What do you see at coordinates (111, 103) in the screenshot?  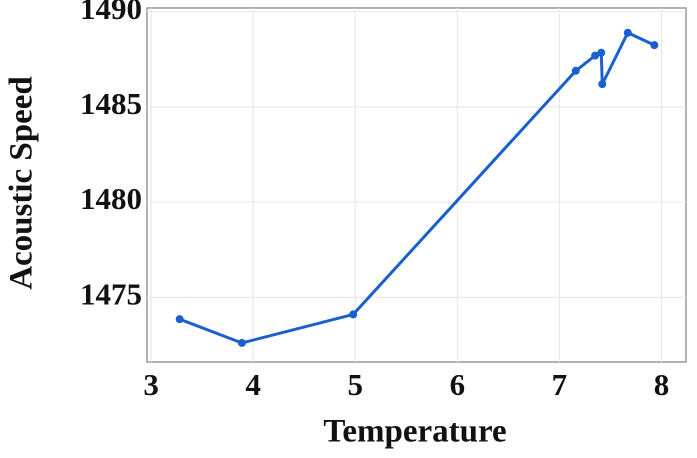 I see `y-tick-label: 1485` at bounding box center [111, 103].